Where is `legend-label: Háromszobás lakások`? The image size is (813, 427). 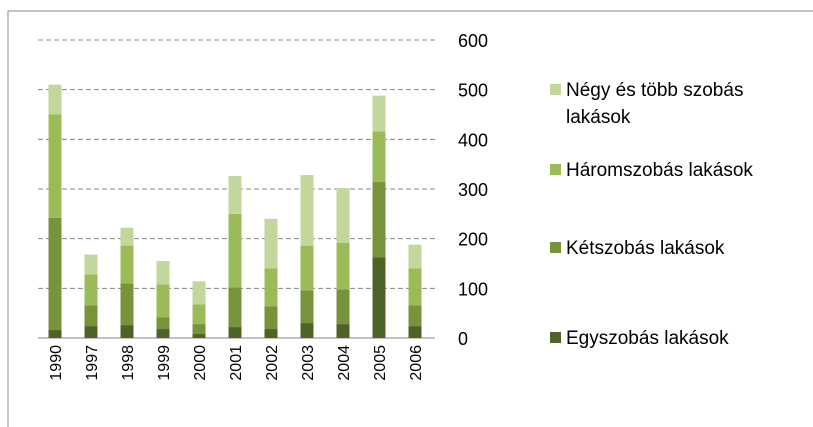 legend-label: Háromszobás lakások is located at coordinates (659, 170).